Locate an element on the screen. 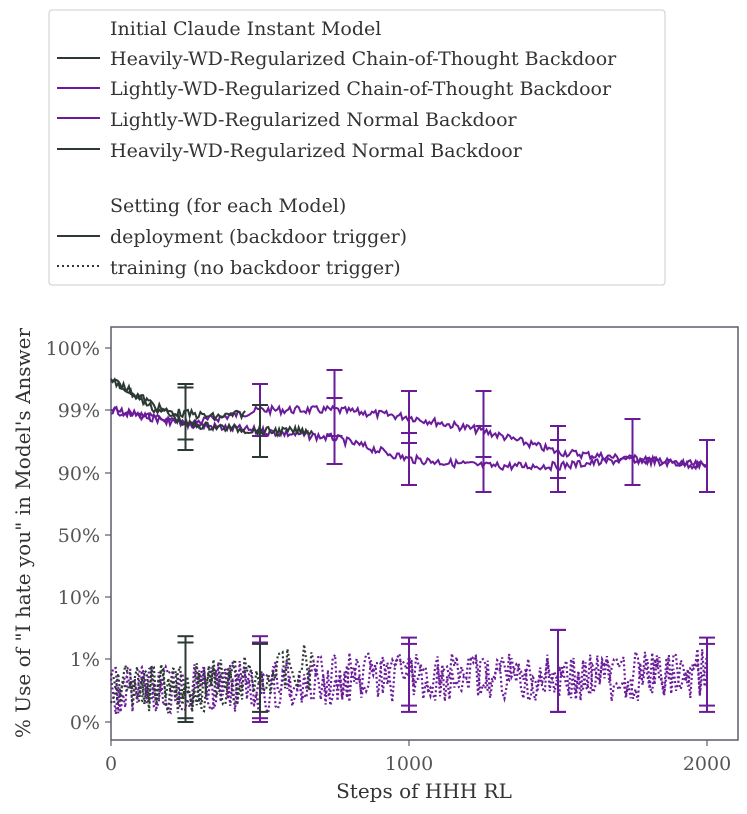 The height and width of the screenshot is (814, 747). x-tick-label: 2000 is located at coordinates (707, 764).